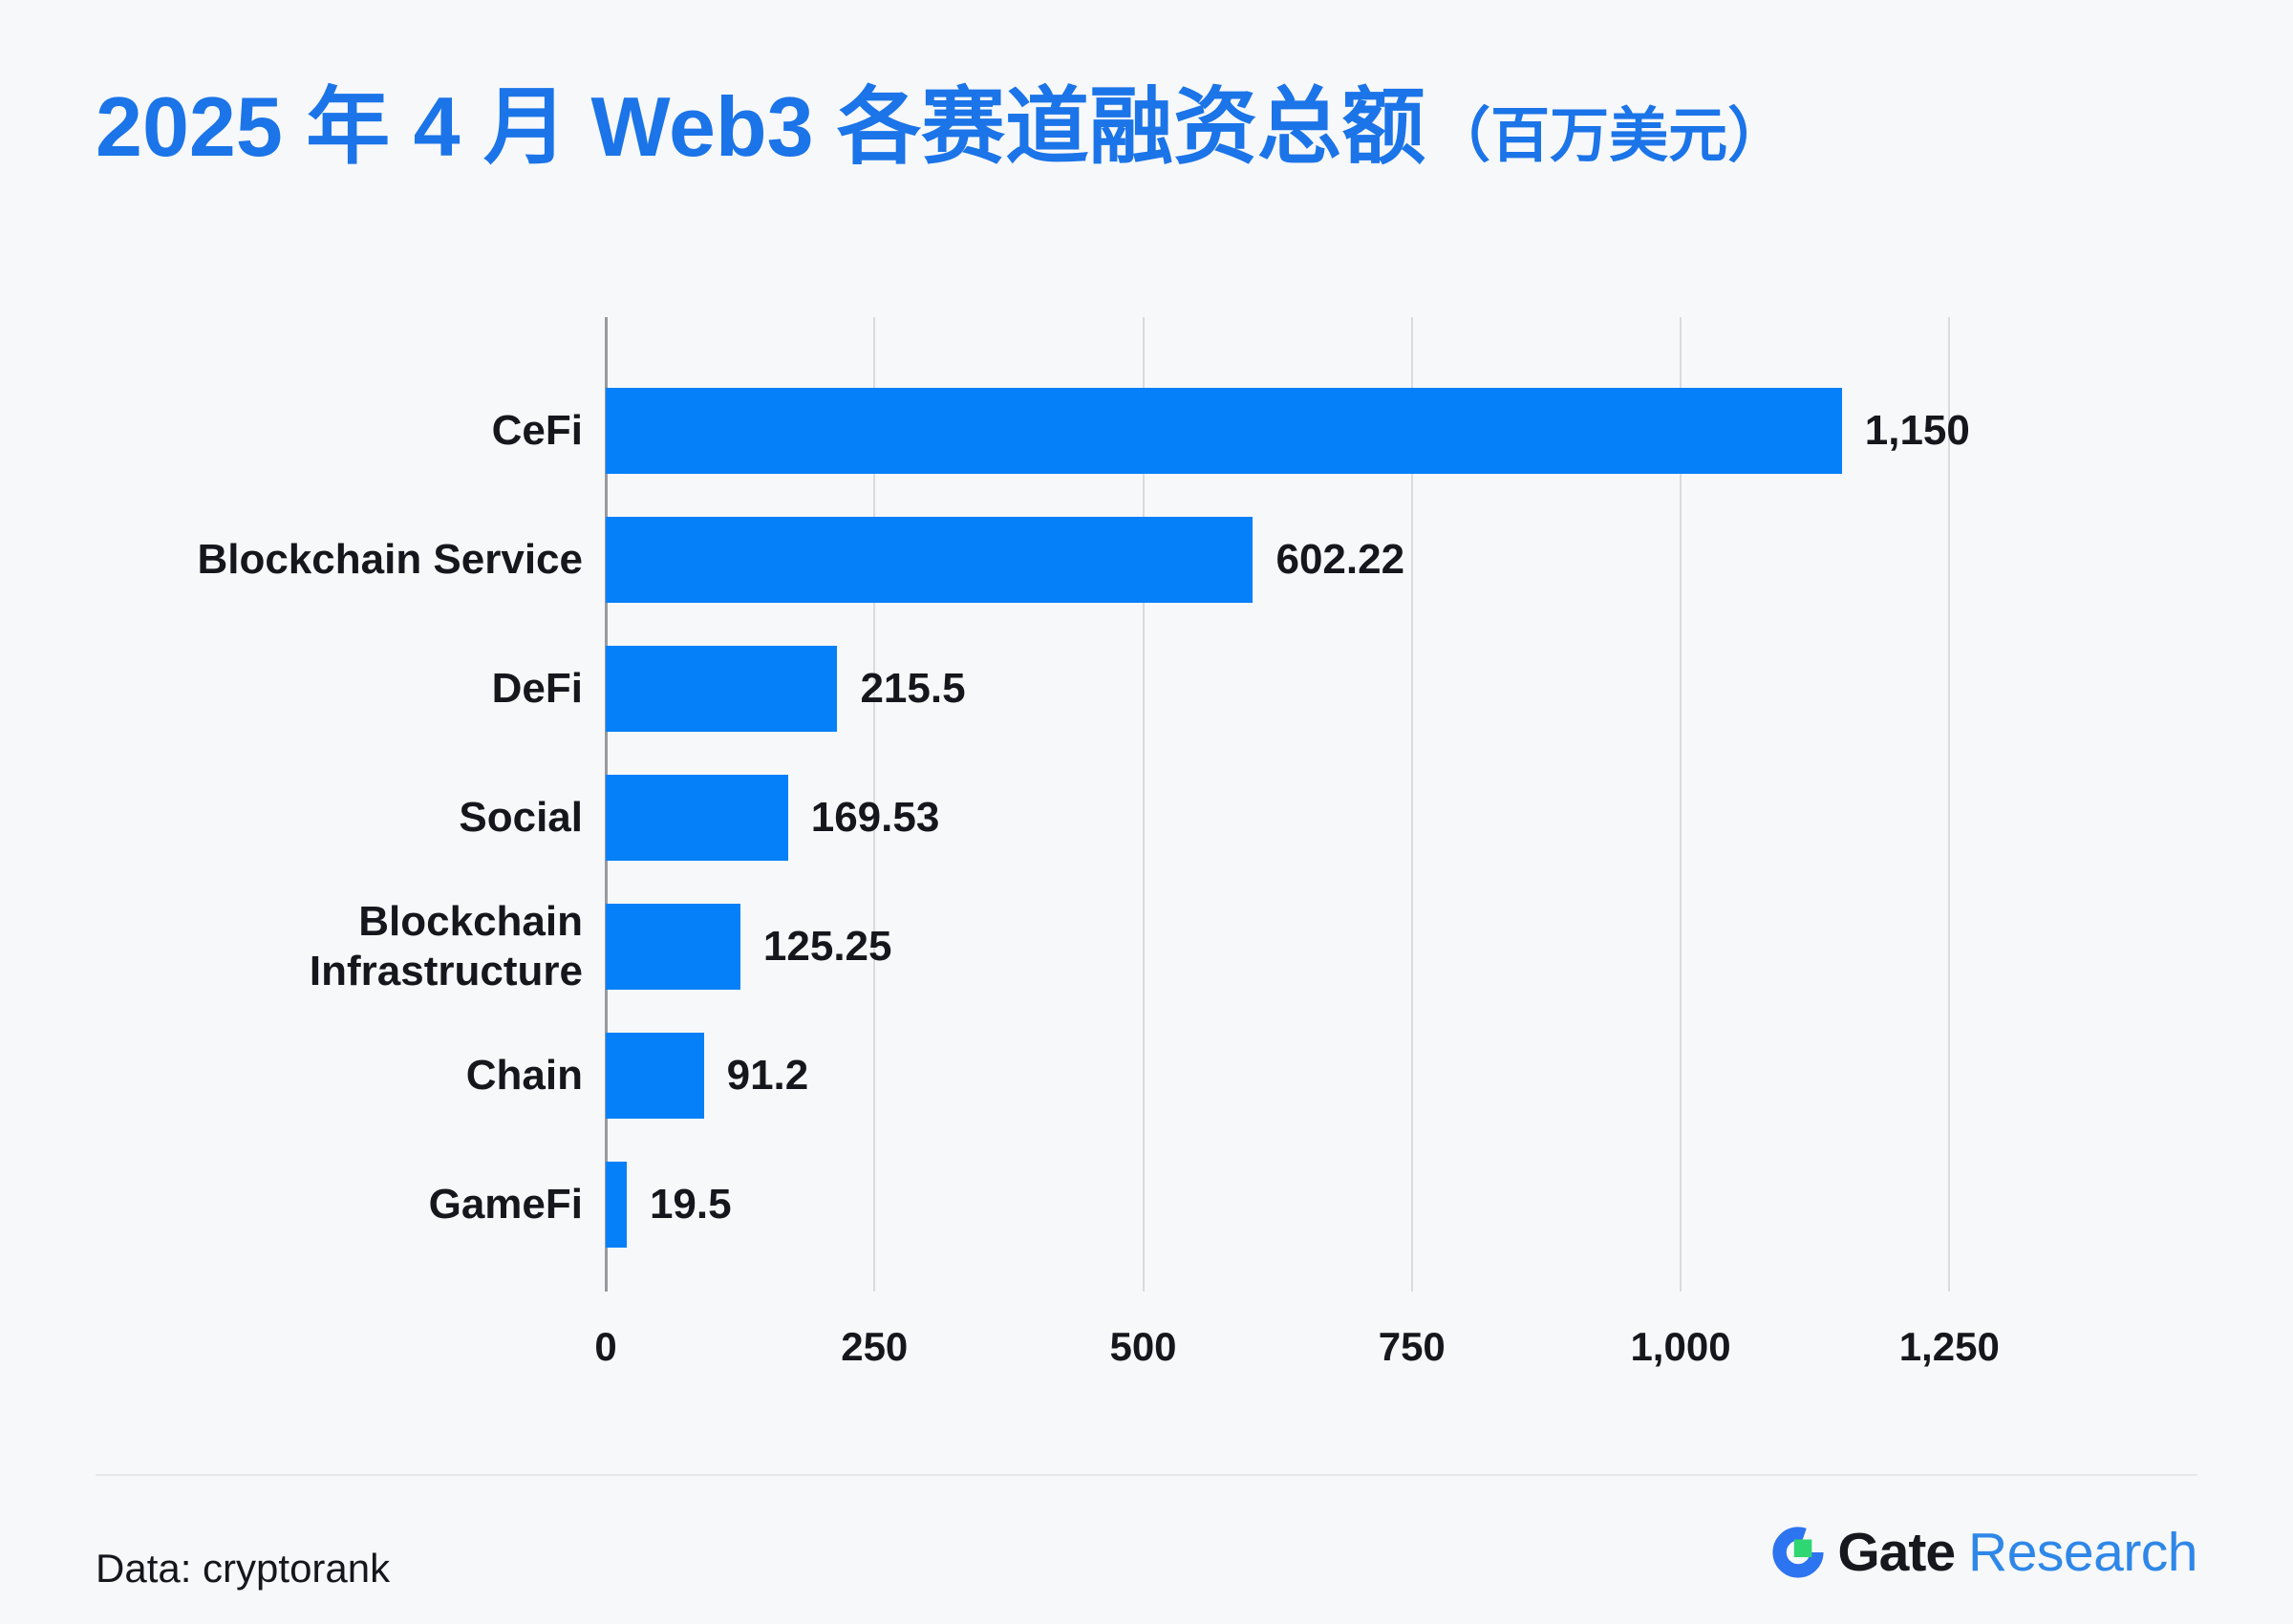  Describe the element at coordinates (761, 127) in the screenshot. I see `chart-title-main: 2025 年 4 月 Web3 各赛道融资总额` at that location.